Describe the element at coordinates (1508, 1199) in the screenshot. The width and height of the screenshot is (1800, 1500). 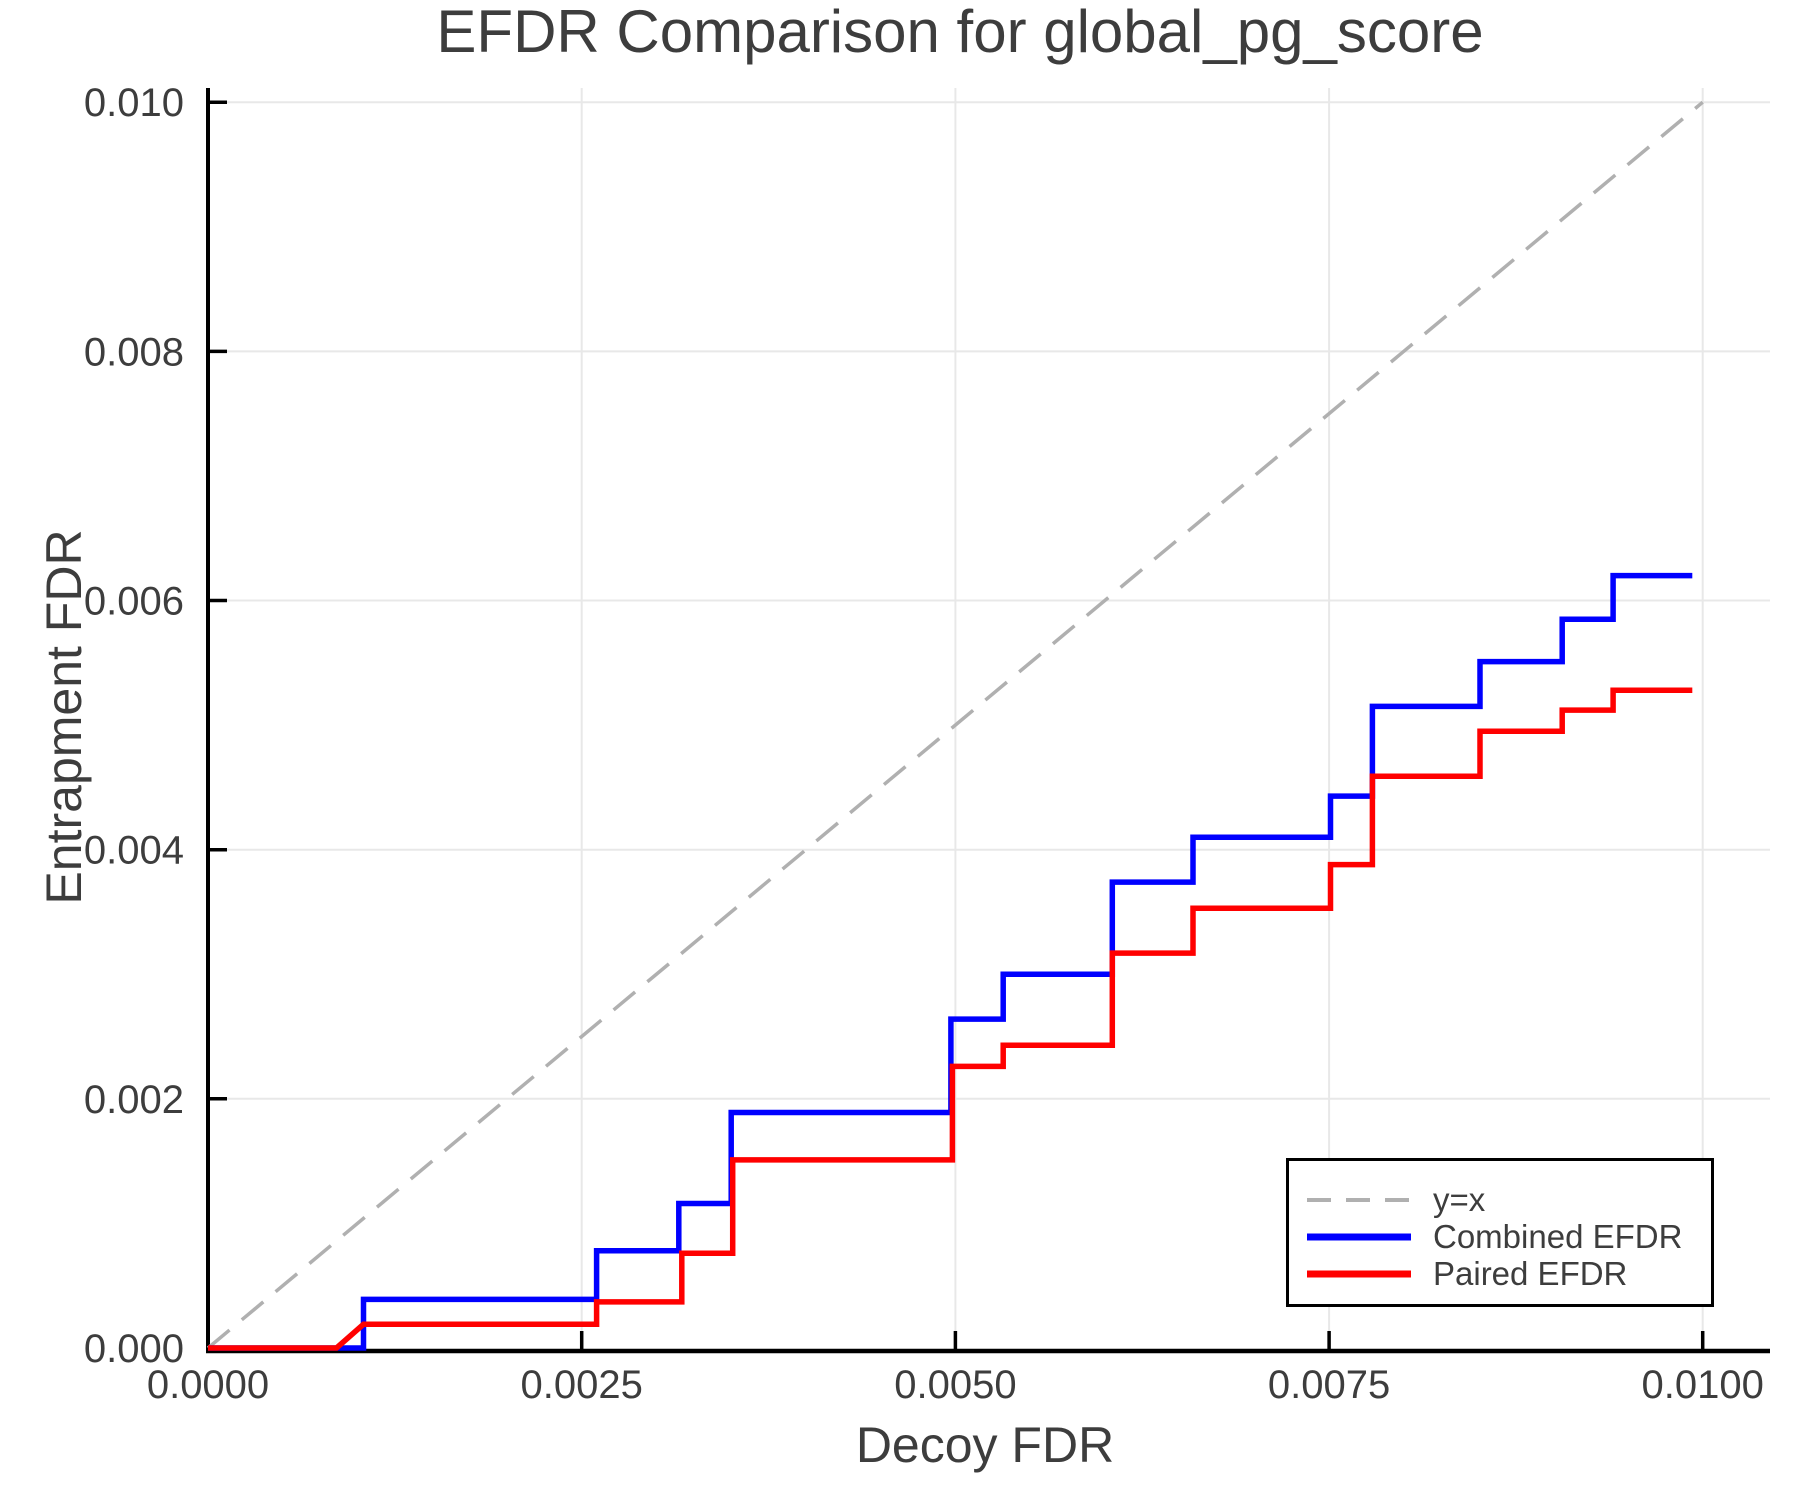
I see `legend-item-y-equals-x: y=x` at that location.